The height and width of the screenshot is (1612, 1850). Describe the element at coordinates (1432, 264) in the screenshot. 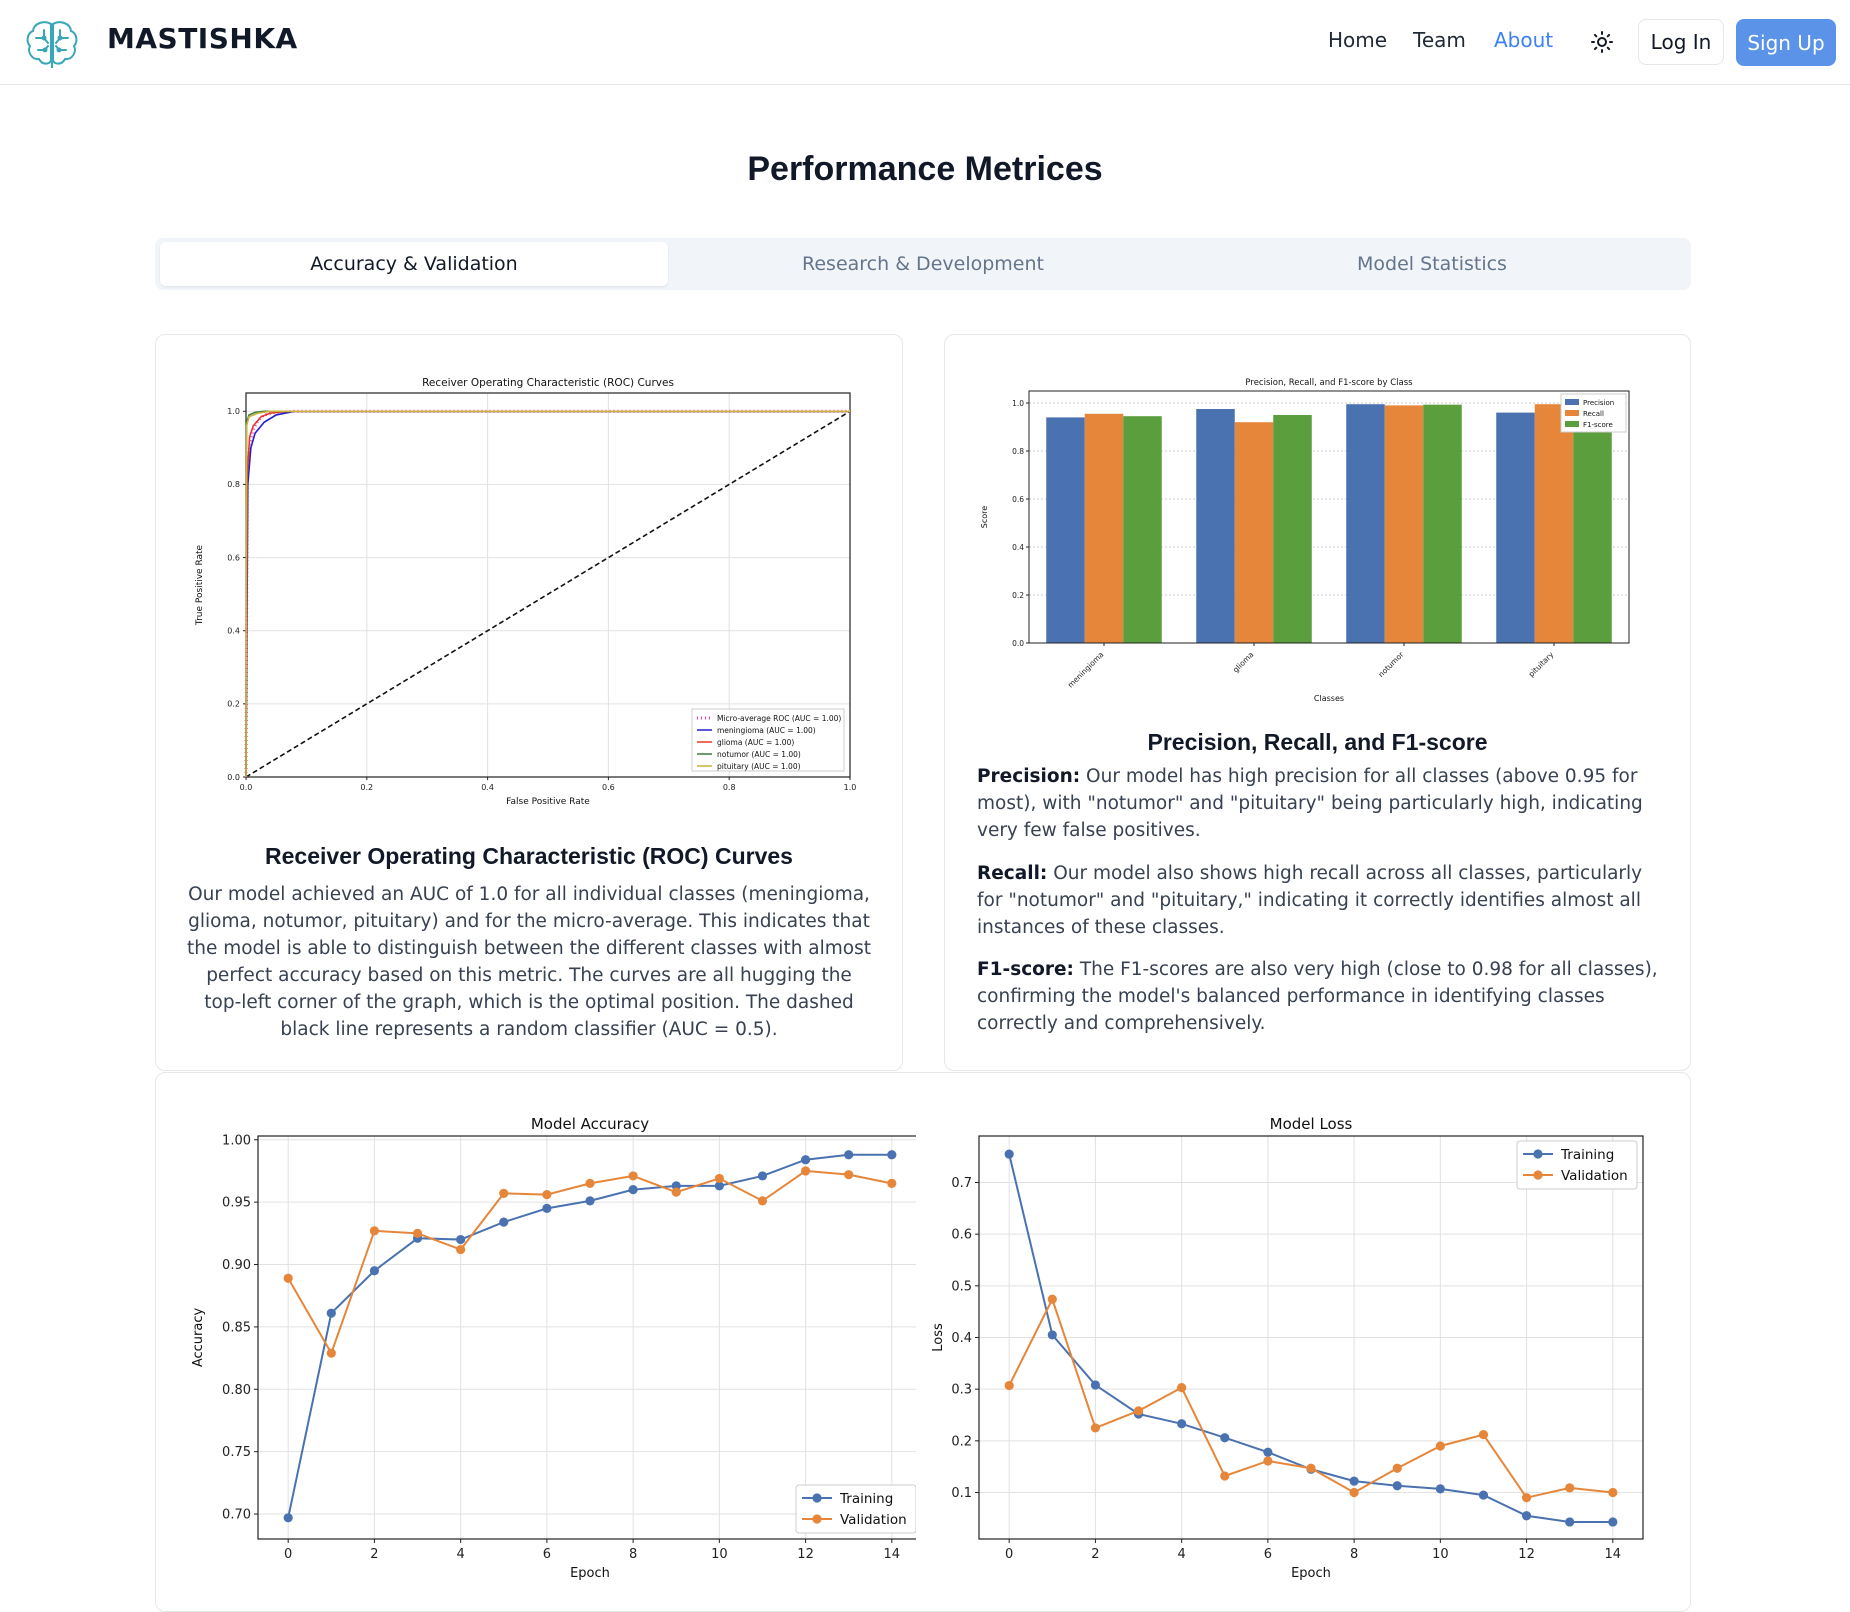

I see `tab-model-statistics: Model Statistics` at that location.